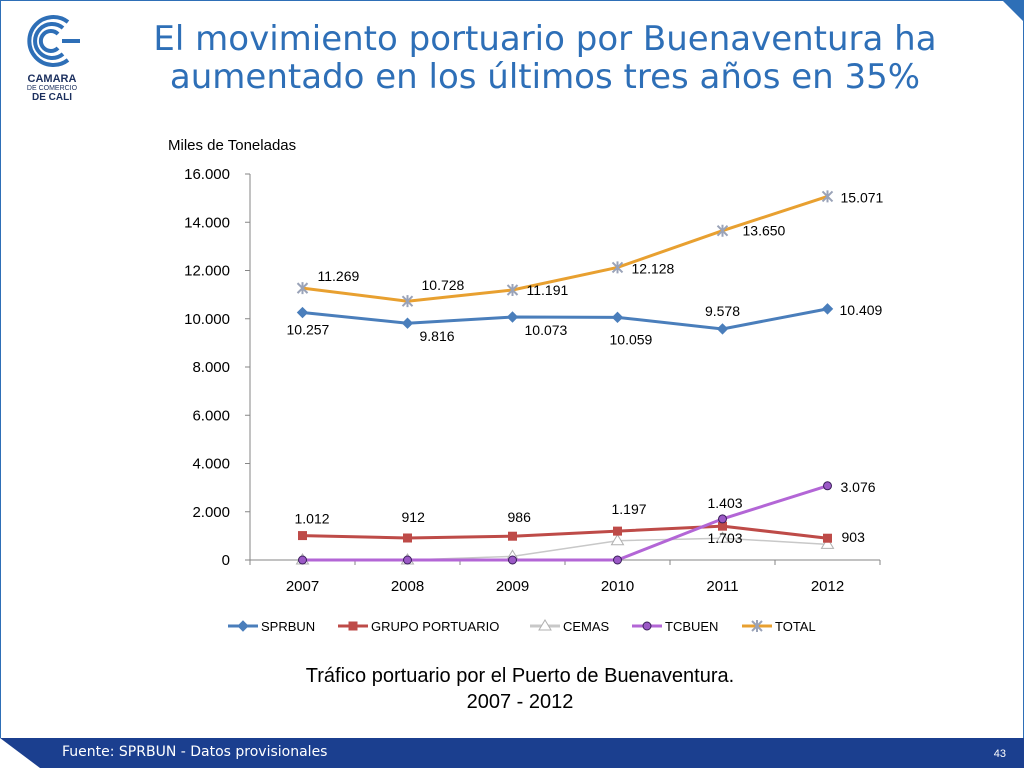 Image resolution: width=1024 pixels, height=768 pixels. What do you see at coordinates (414, 517) in the screenshot?
I see `data-label-grupo-portuario: 912` at bounding box center [414, 517].